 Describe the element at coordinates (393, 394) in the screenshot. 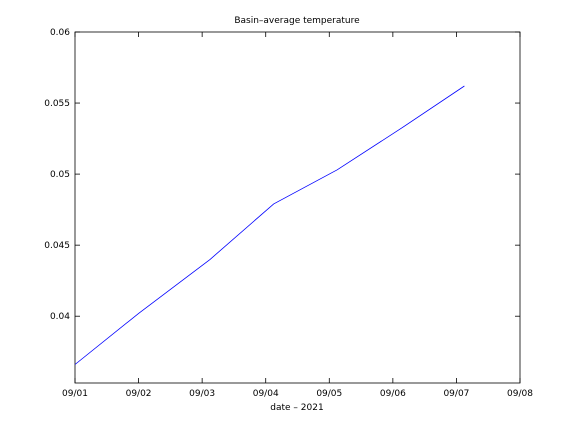

I see `x-tick-label: 09/06` at that location.